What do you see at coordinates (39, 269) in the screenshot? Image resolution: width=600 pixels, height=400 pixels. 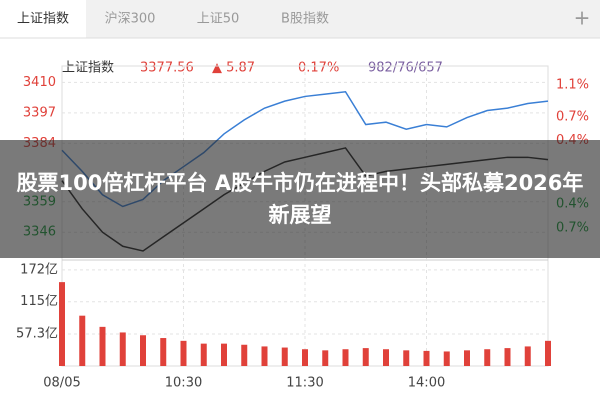 I see `volume-tick-label: 172亿` at bounding box center [39, 269].